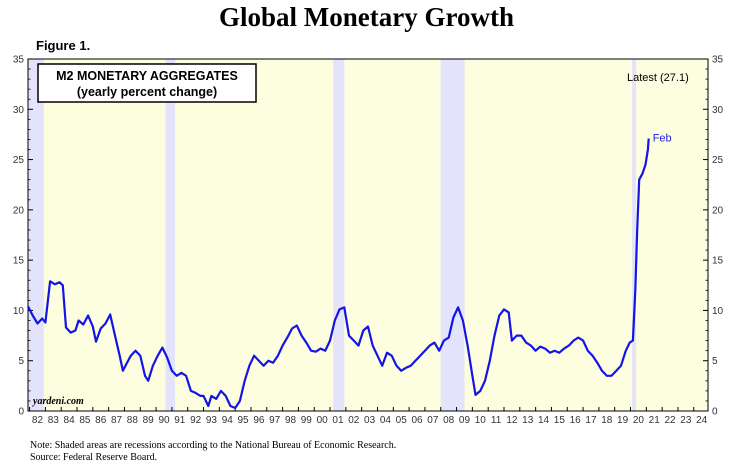 This screenshot has height=468, width=733. I want to click on x-tick-label: 98, so click(291, 420).